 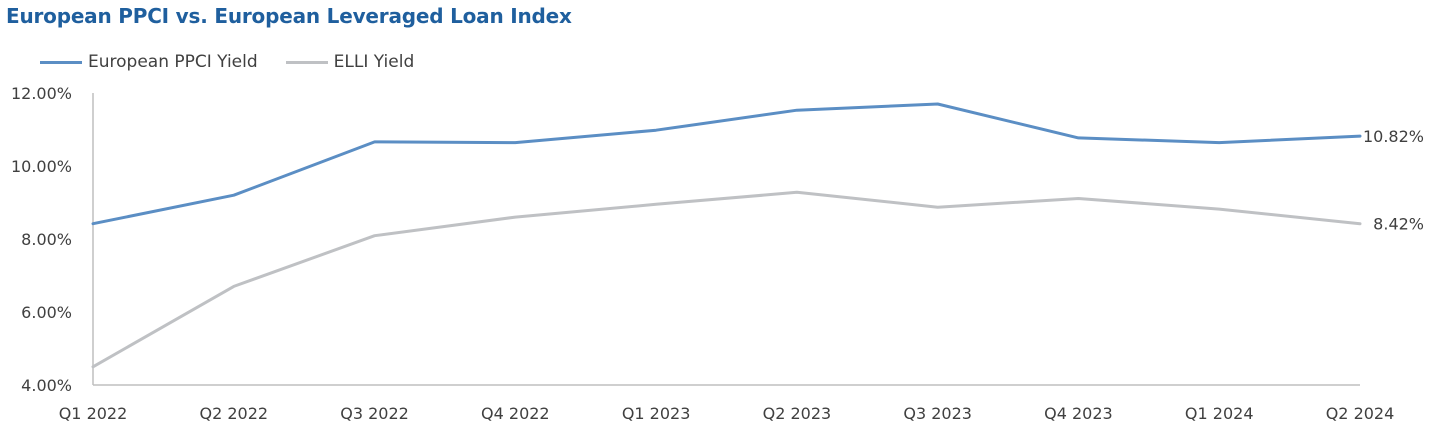 I want to click on x-tick-label: Q2 2022, so click(x=233, y=413).